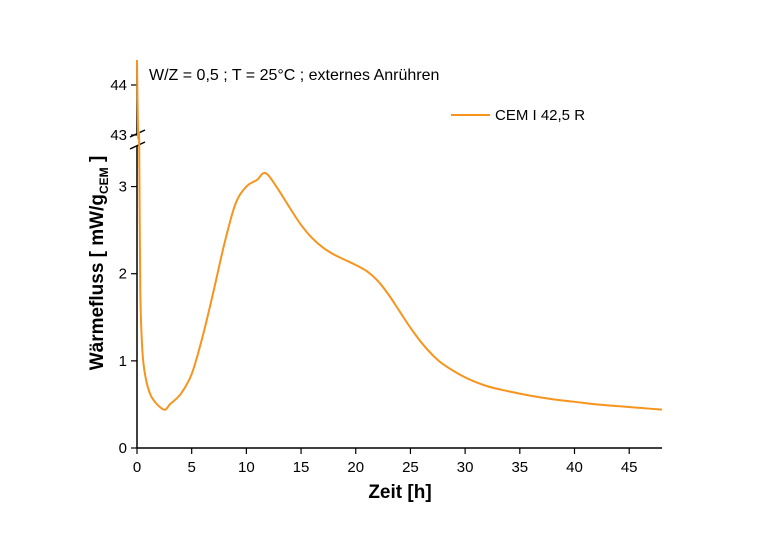 The width and height of the screenshot is (768, 539). Describe the element at coordinates (399, 492) in the screenshot. I see `x-axis-title: Zeit [h]` at that location.